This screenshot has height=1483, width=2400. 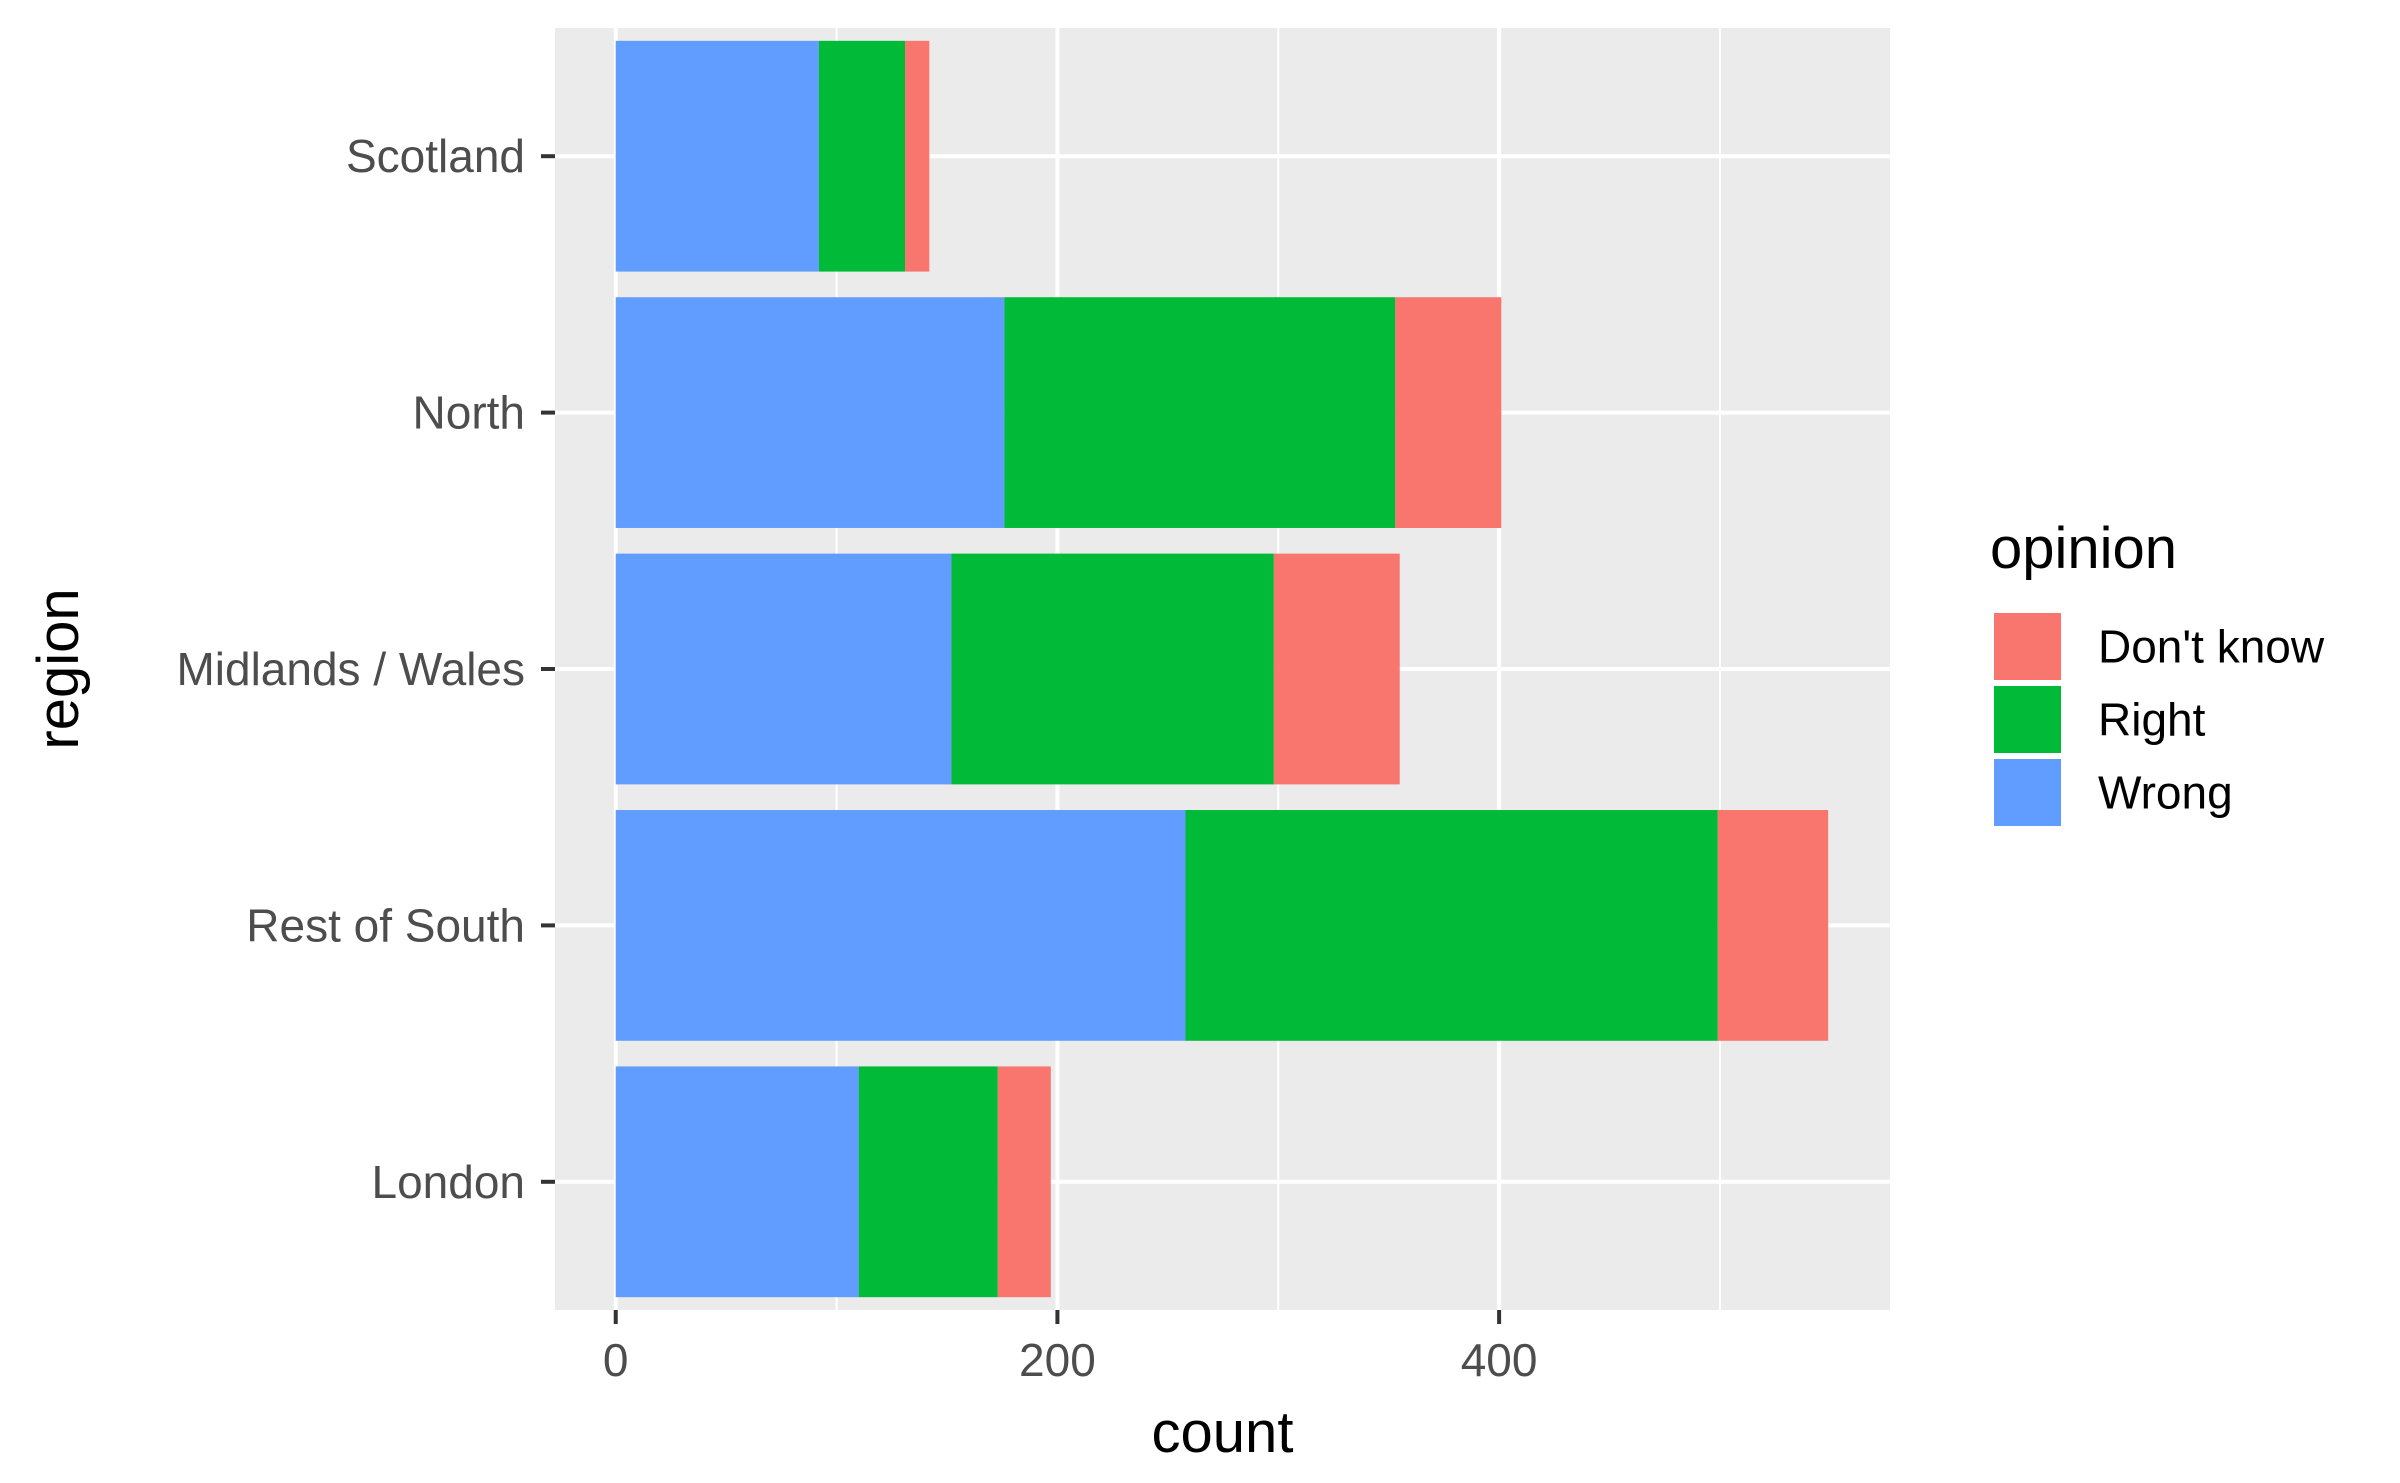 What do you see at coordinates (1223, 1432) in the screenshot?
I see `x-axis-title: count` at bounding box center [1223, 1432].